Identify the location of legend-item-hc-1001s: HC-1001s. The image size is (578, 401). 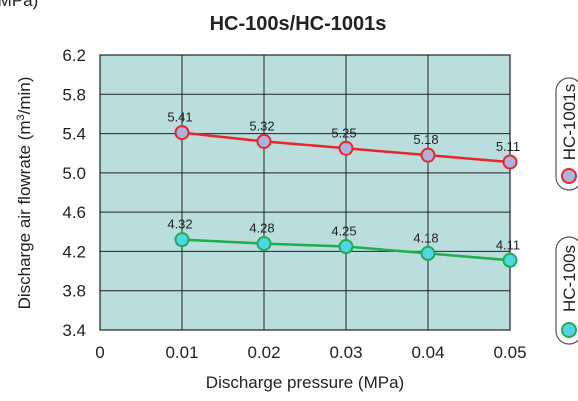
(566, 134).